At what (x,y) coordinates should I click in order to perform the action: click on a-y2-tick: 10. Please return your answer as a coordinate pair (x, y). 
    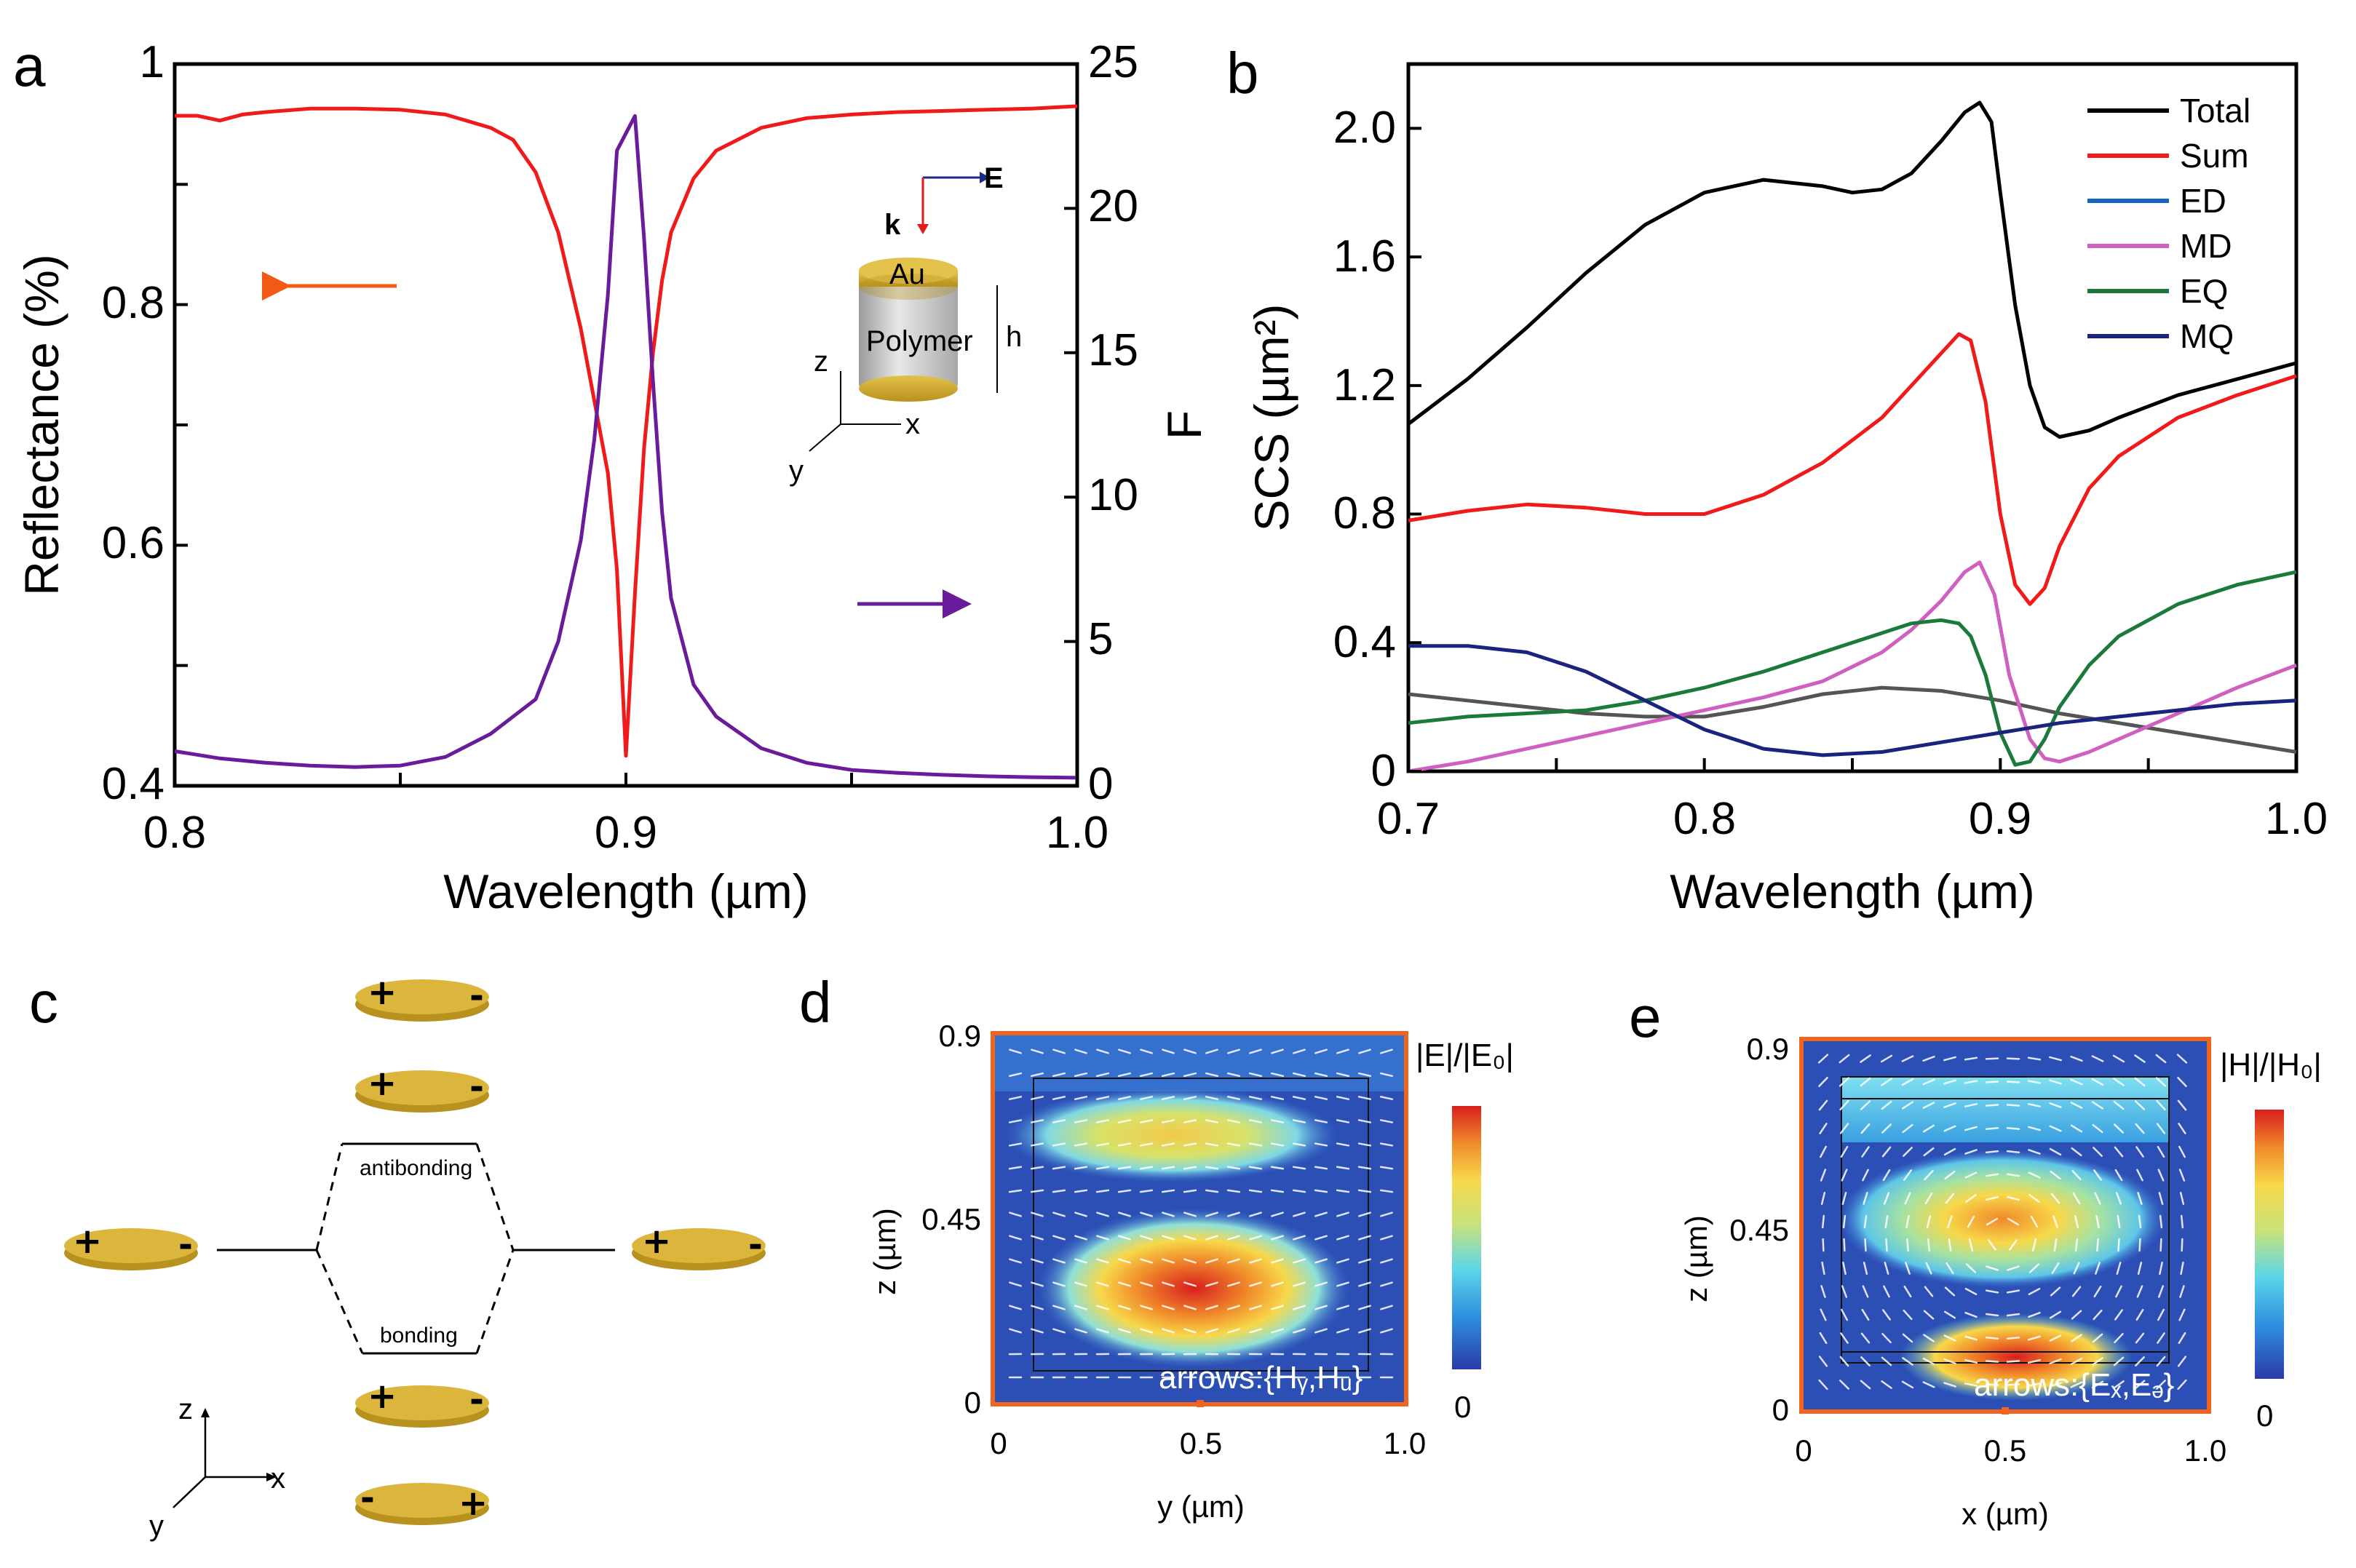
    Looking at the image, I should click on (1113, 495).